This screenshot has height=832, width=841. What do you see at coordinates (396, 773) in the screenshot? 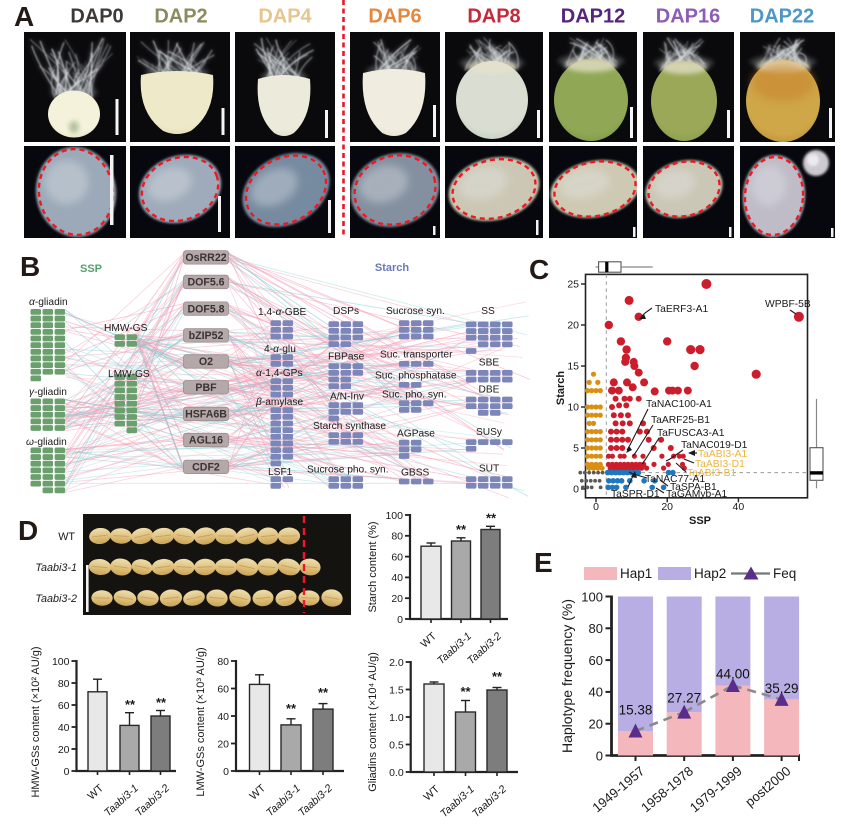
I see `svg-text: 0.0` at bounding box center [396, 773].